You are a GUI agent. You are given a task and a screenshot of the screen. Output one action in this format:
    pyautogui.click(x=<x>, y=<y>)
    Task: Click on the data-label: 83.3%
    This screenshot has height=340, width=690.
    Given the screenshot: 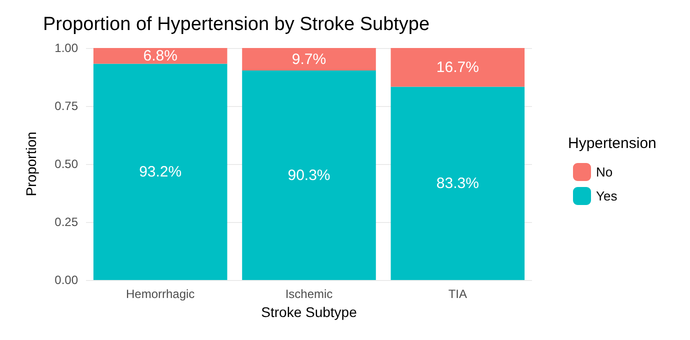 What is the action you would take?
    pyautogui.click(x=457, y=183)
    